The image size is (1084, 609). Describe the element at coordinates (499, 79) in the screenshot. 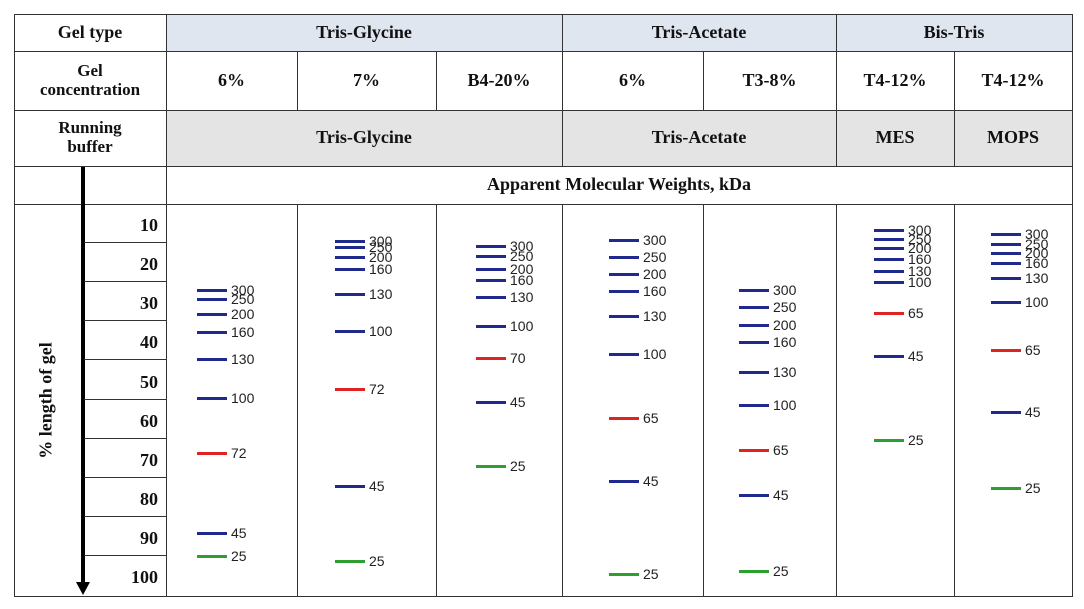

I see `concentration-lane-3: B4-20%` at that location.